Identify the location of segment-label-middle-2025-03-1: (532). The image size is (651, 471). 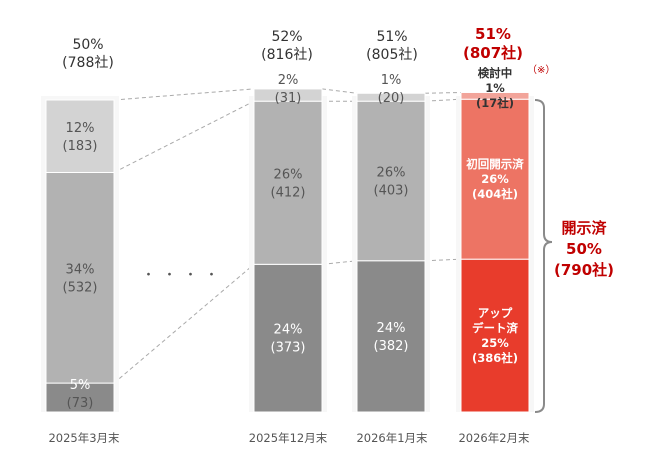
(80, 287).